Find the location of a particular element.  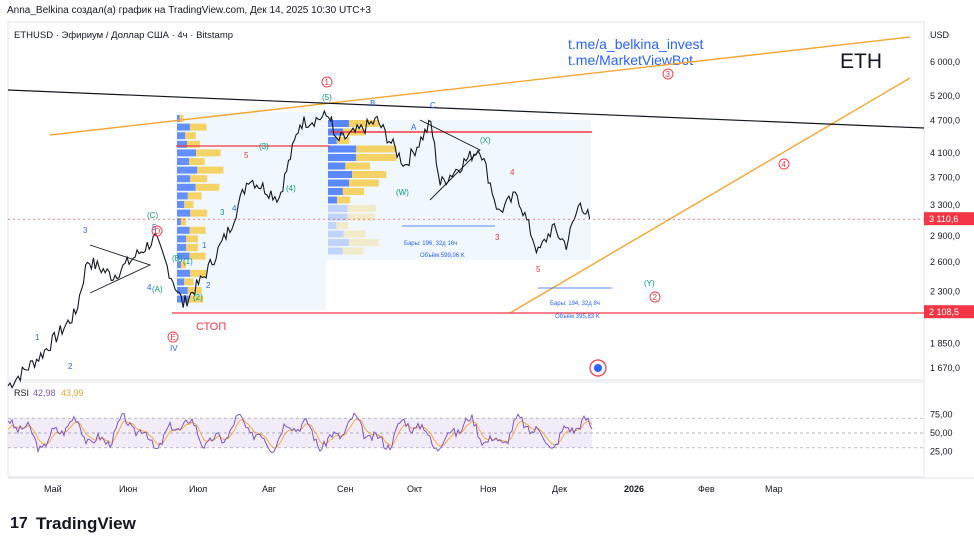

currency-label: USD is located at coordinates (940, 35).